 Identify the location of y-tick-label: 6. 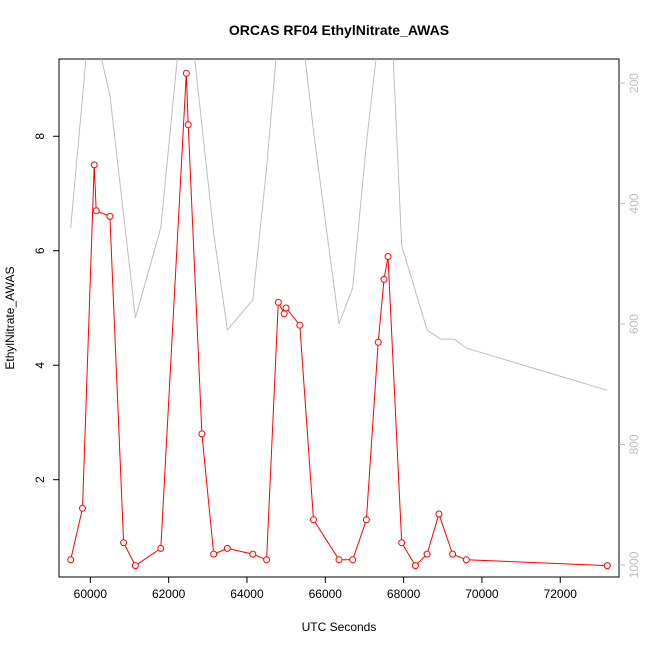
(40, 250).